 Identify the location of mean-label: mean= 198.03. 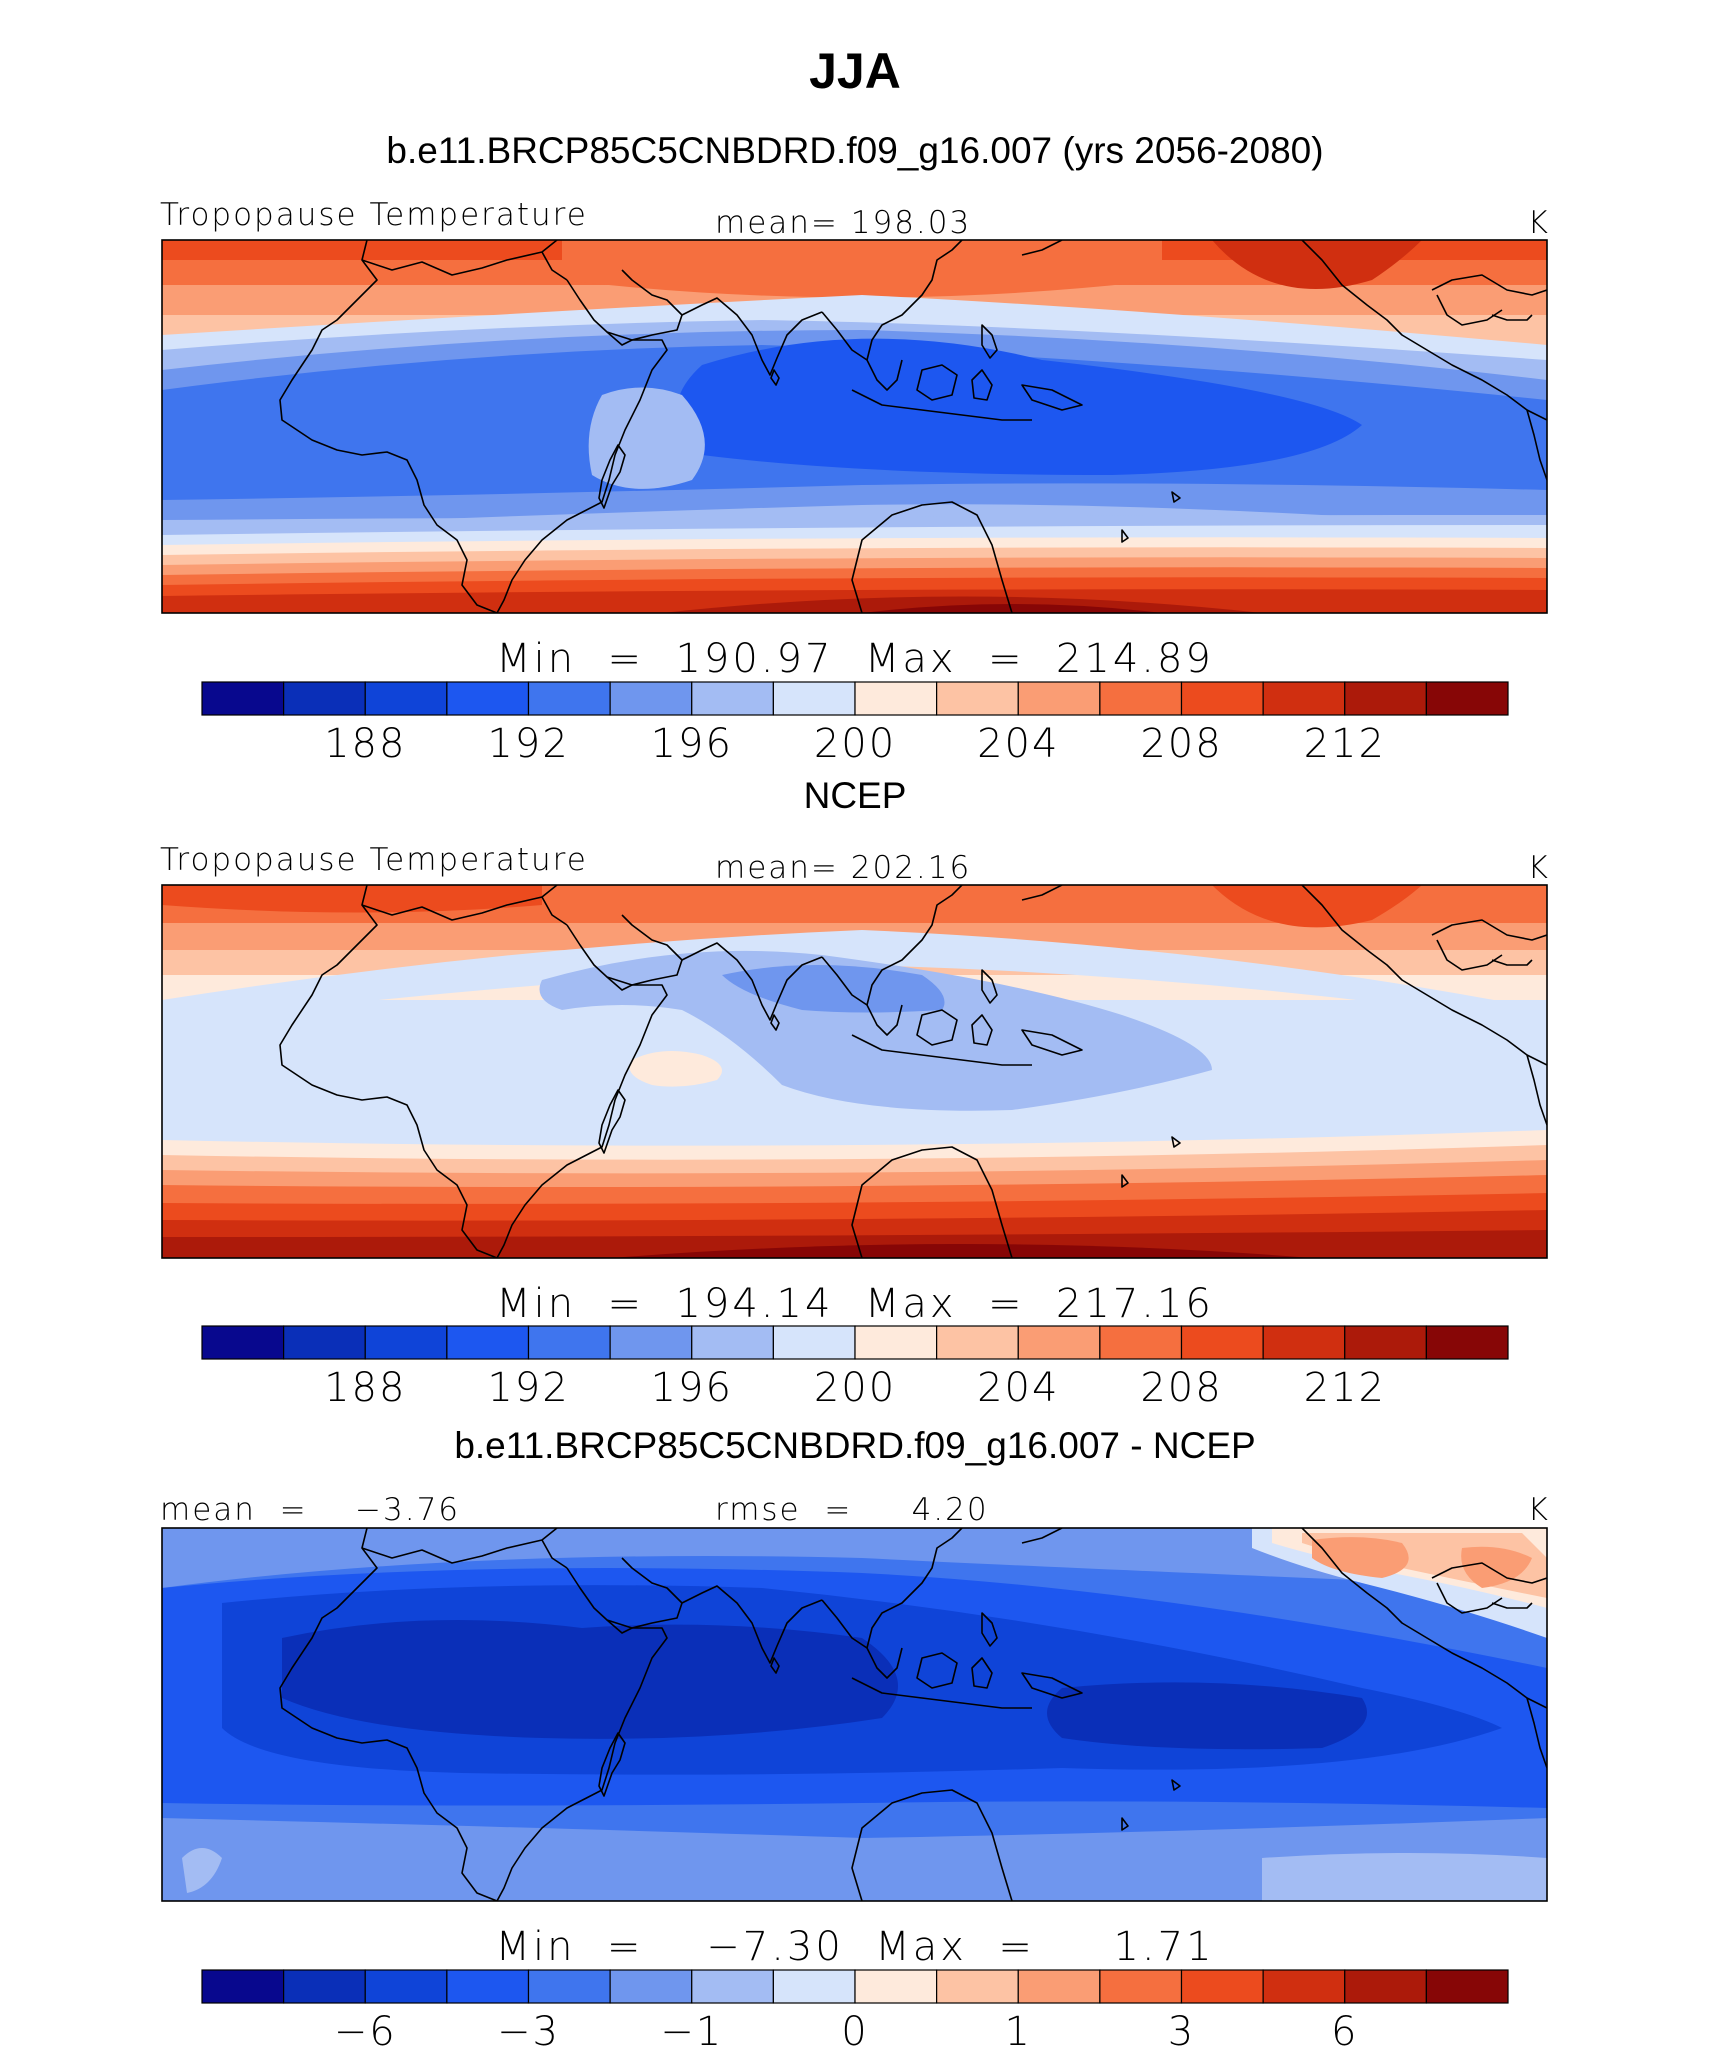
(843, 223).